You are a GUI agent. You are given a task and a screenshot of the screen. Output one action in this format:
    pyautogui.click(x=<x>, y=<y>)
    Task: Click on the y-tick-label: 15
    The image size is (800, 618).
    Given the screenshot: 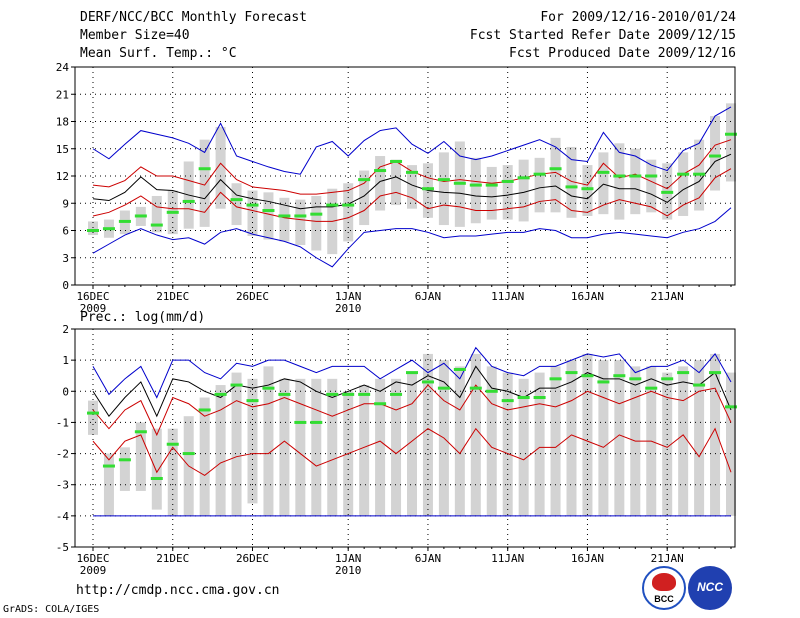 What is the action you would take?
    pyautogui.click(x=62, y=149)
    